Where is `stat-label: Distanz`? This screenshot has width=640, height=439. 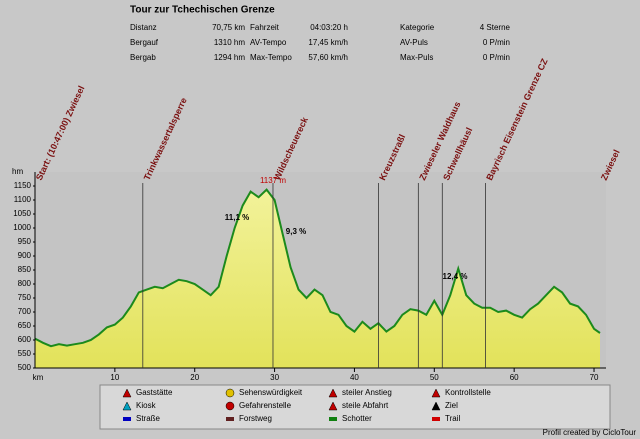 stat-label: Distanz is located at coordinates (143, 27).